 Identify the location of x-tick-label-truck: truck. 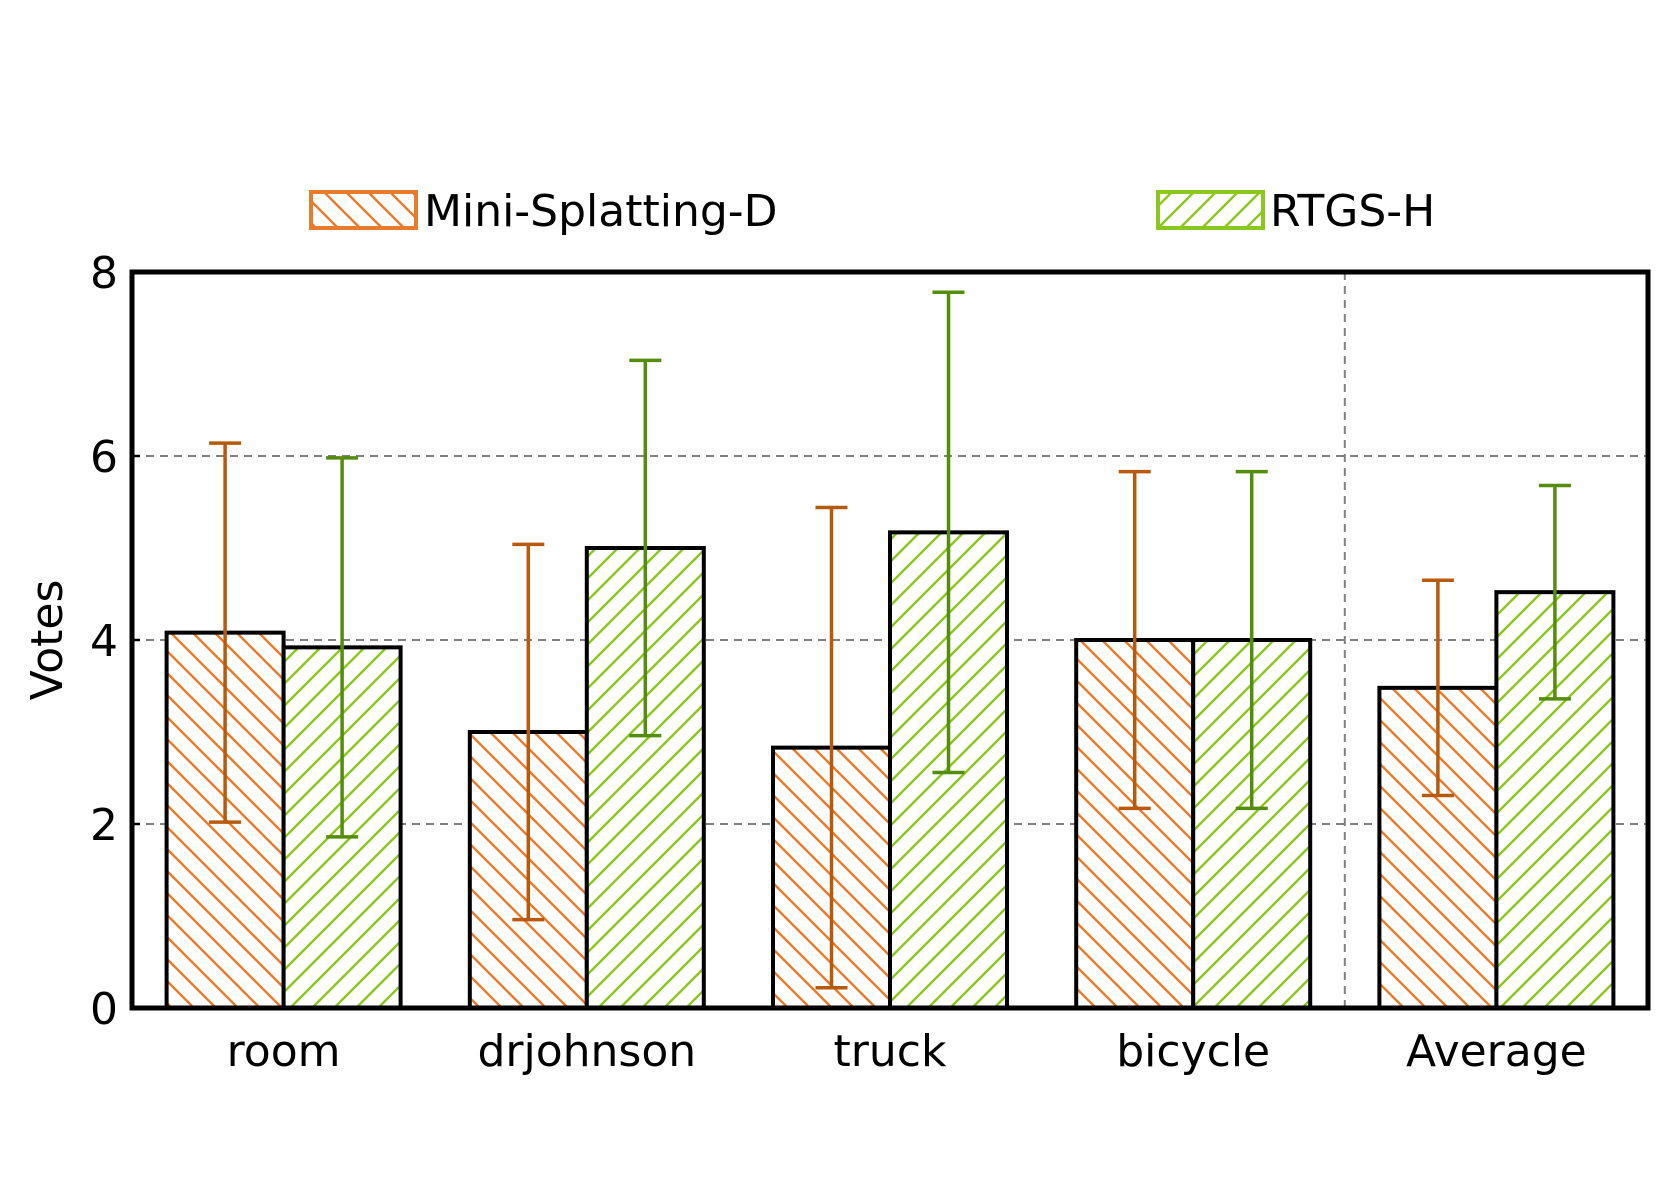
(890, 1051).